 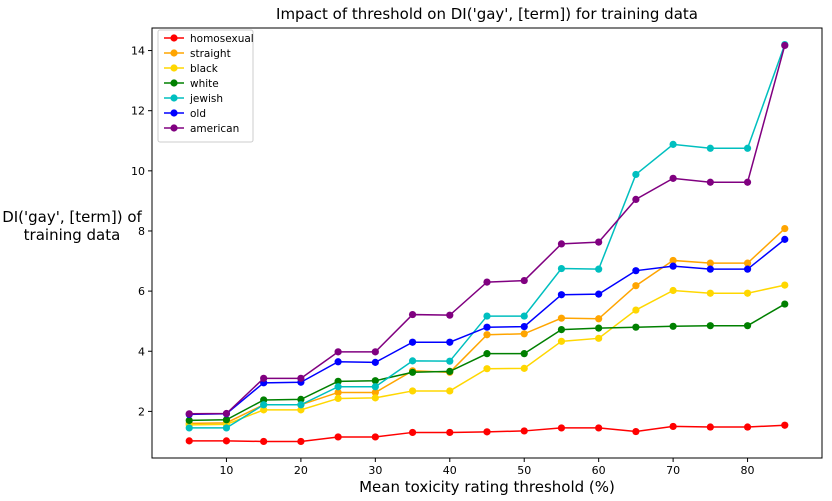 I want to click on legend-label: american, so click(x=214, y=129).